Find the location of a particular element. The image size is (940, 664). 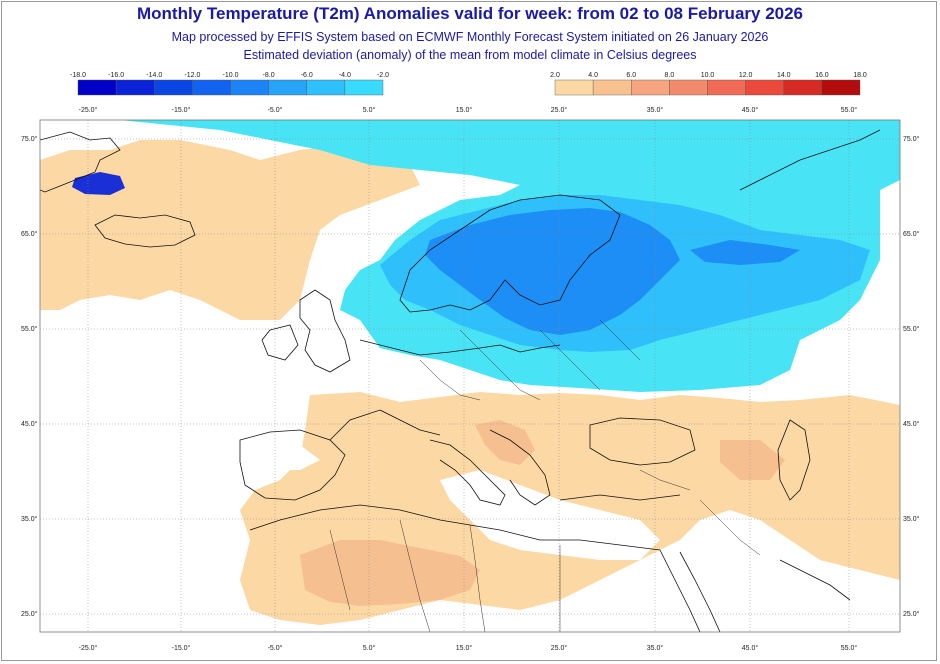

warm-region-caucasus-core is located at coordinates (752, 460).